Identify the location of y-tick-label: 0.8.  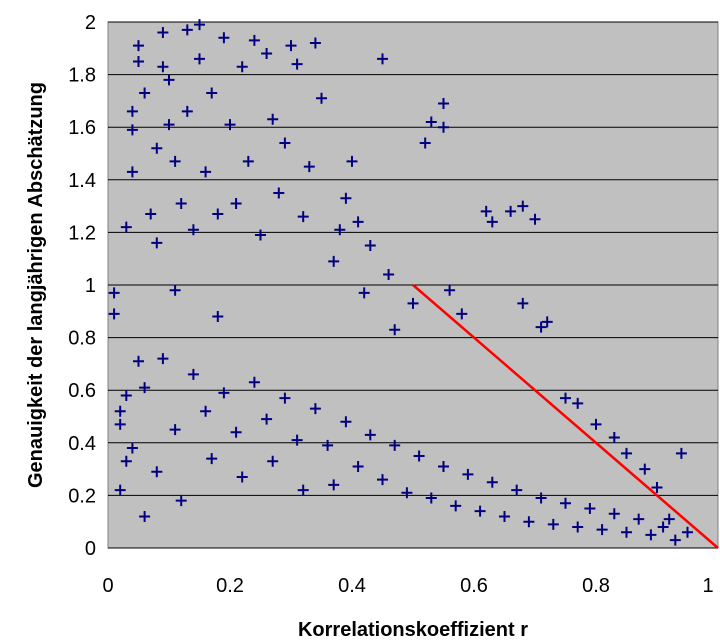
(82, 339).